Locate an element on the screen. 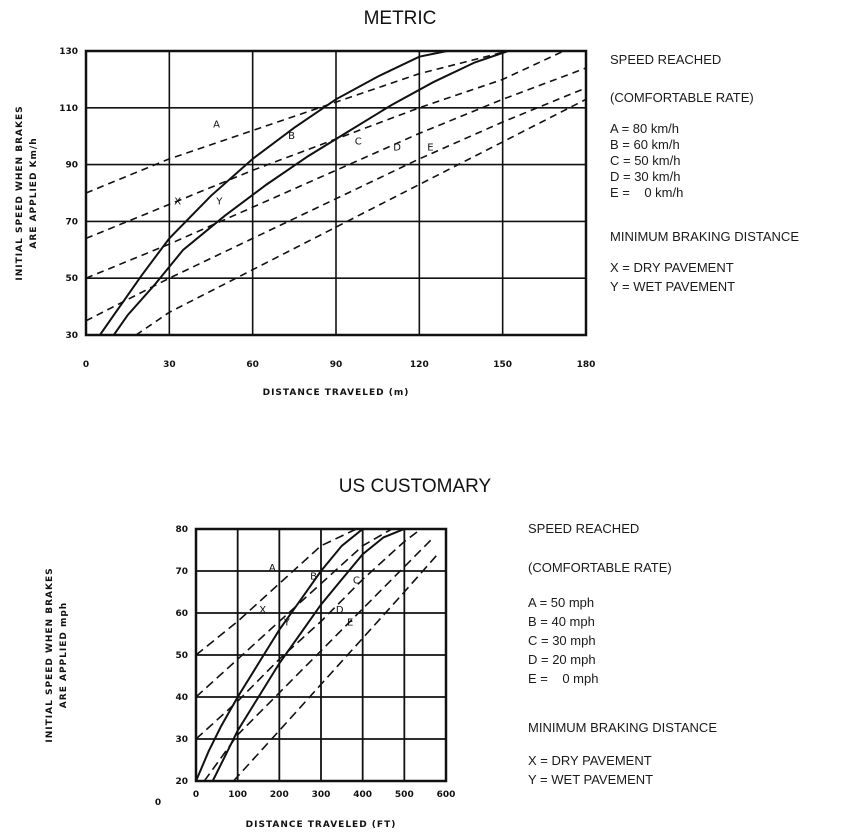 The image size is (845, 837). legend-speed-e: E = 0 km/h is located at coordinates (647, 192).